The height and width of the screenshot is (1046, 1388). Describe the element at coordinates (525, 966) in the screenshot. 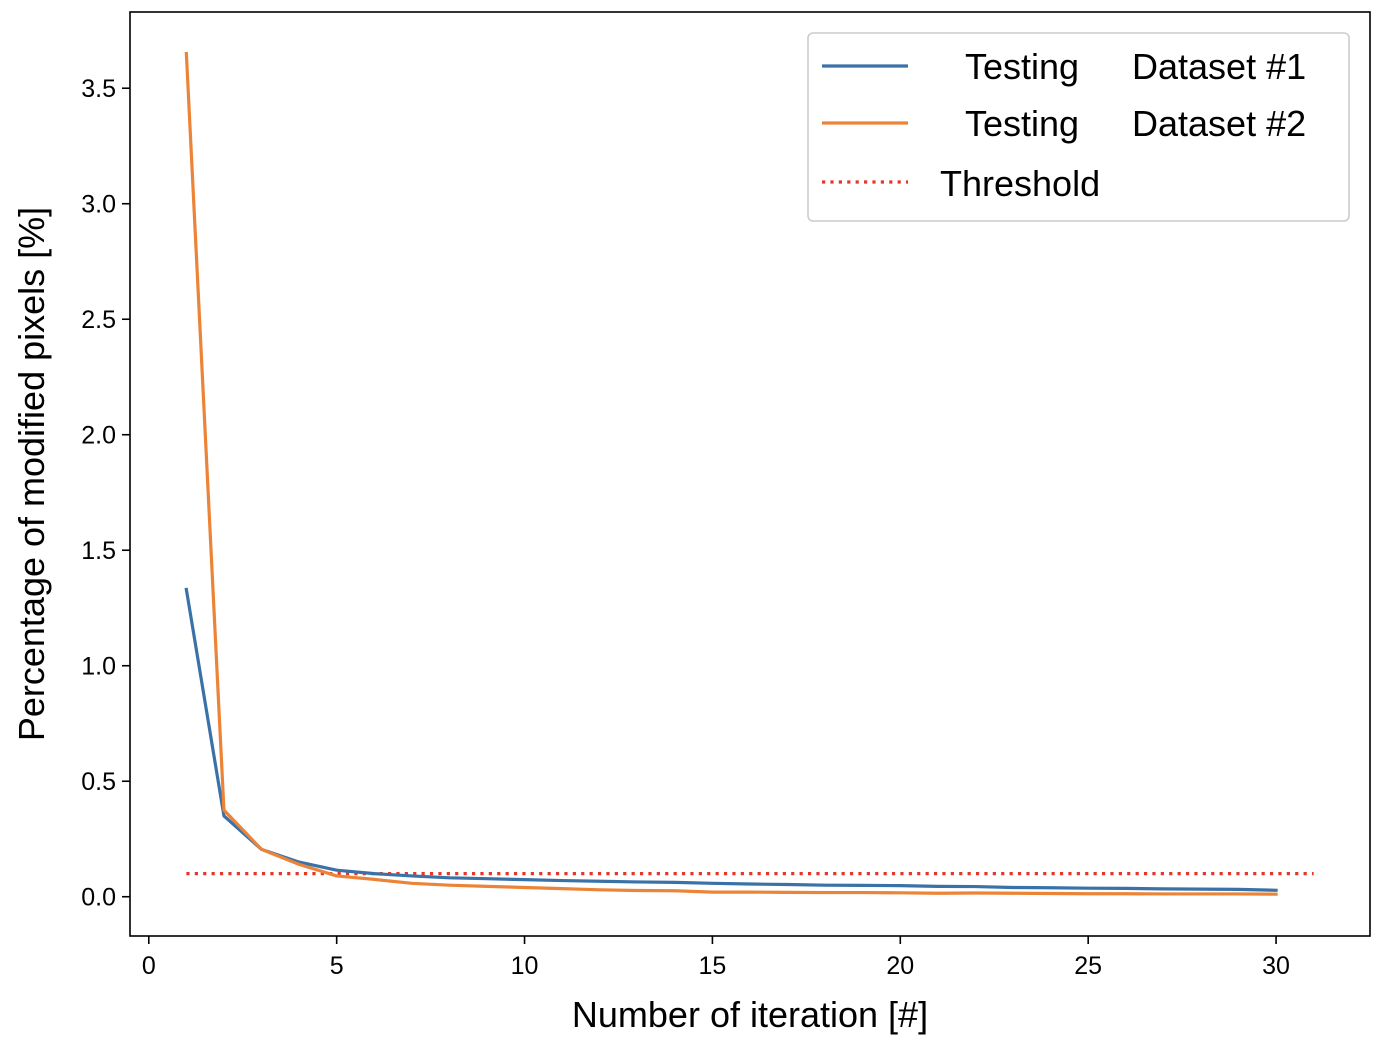

I see `x-tick-label: 10` at that location.